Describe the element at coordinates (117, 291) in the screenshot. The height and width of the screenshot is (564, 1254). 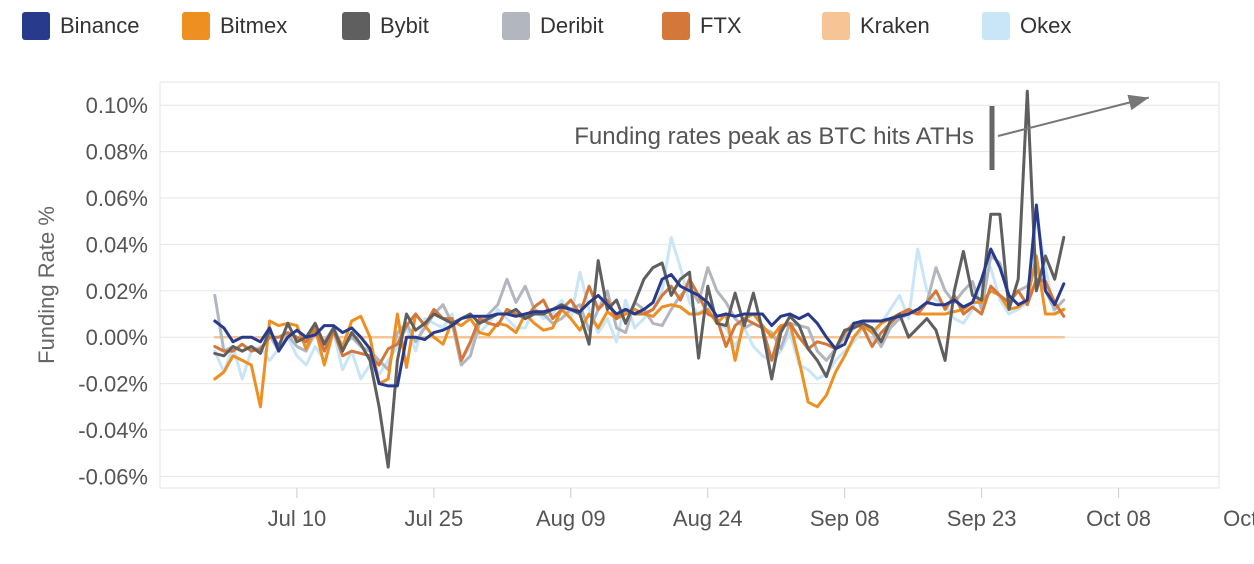
I see `y-tick-label: 0.02%` at that location.